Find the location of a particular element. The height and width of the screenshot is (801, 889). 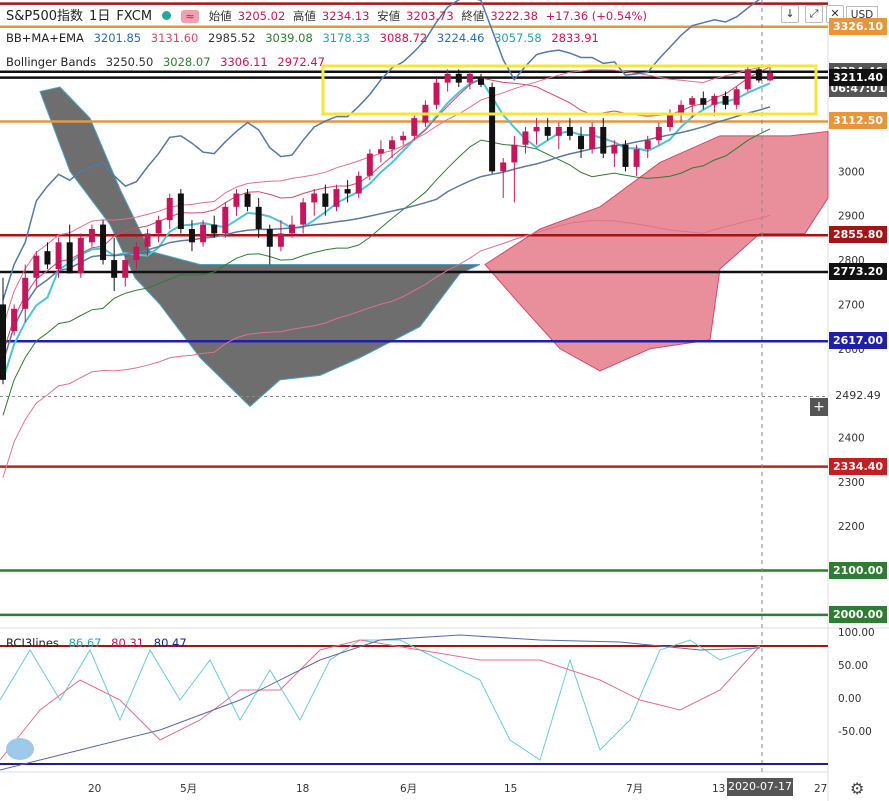

rci-long-line is located at coordinates (380, 702).